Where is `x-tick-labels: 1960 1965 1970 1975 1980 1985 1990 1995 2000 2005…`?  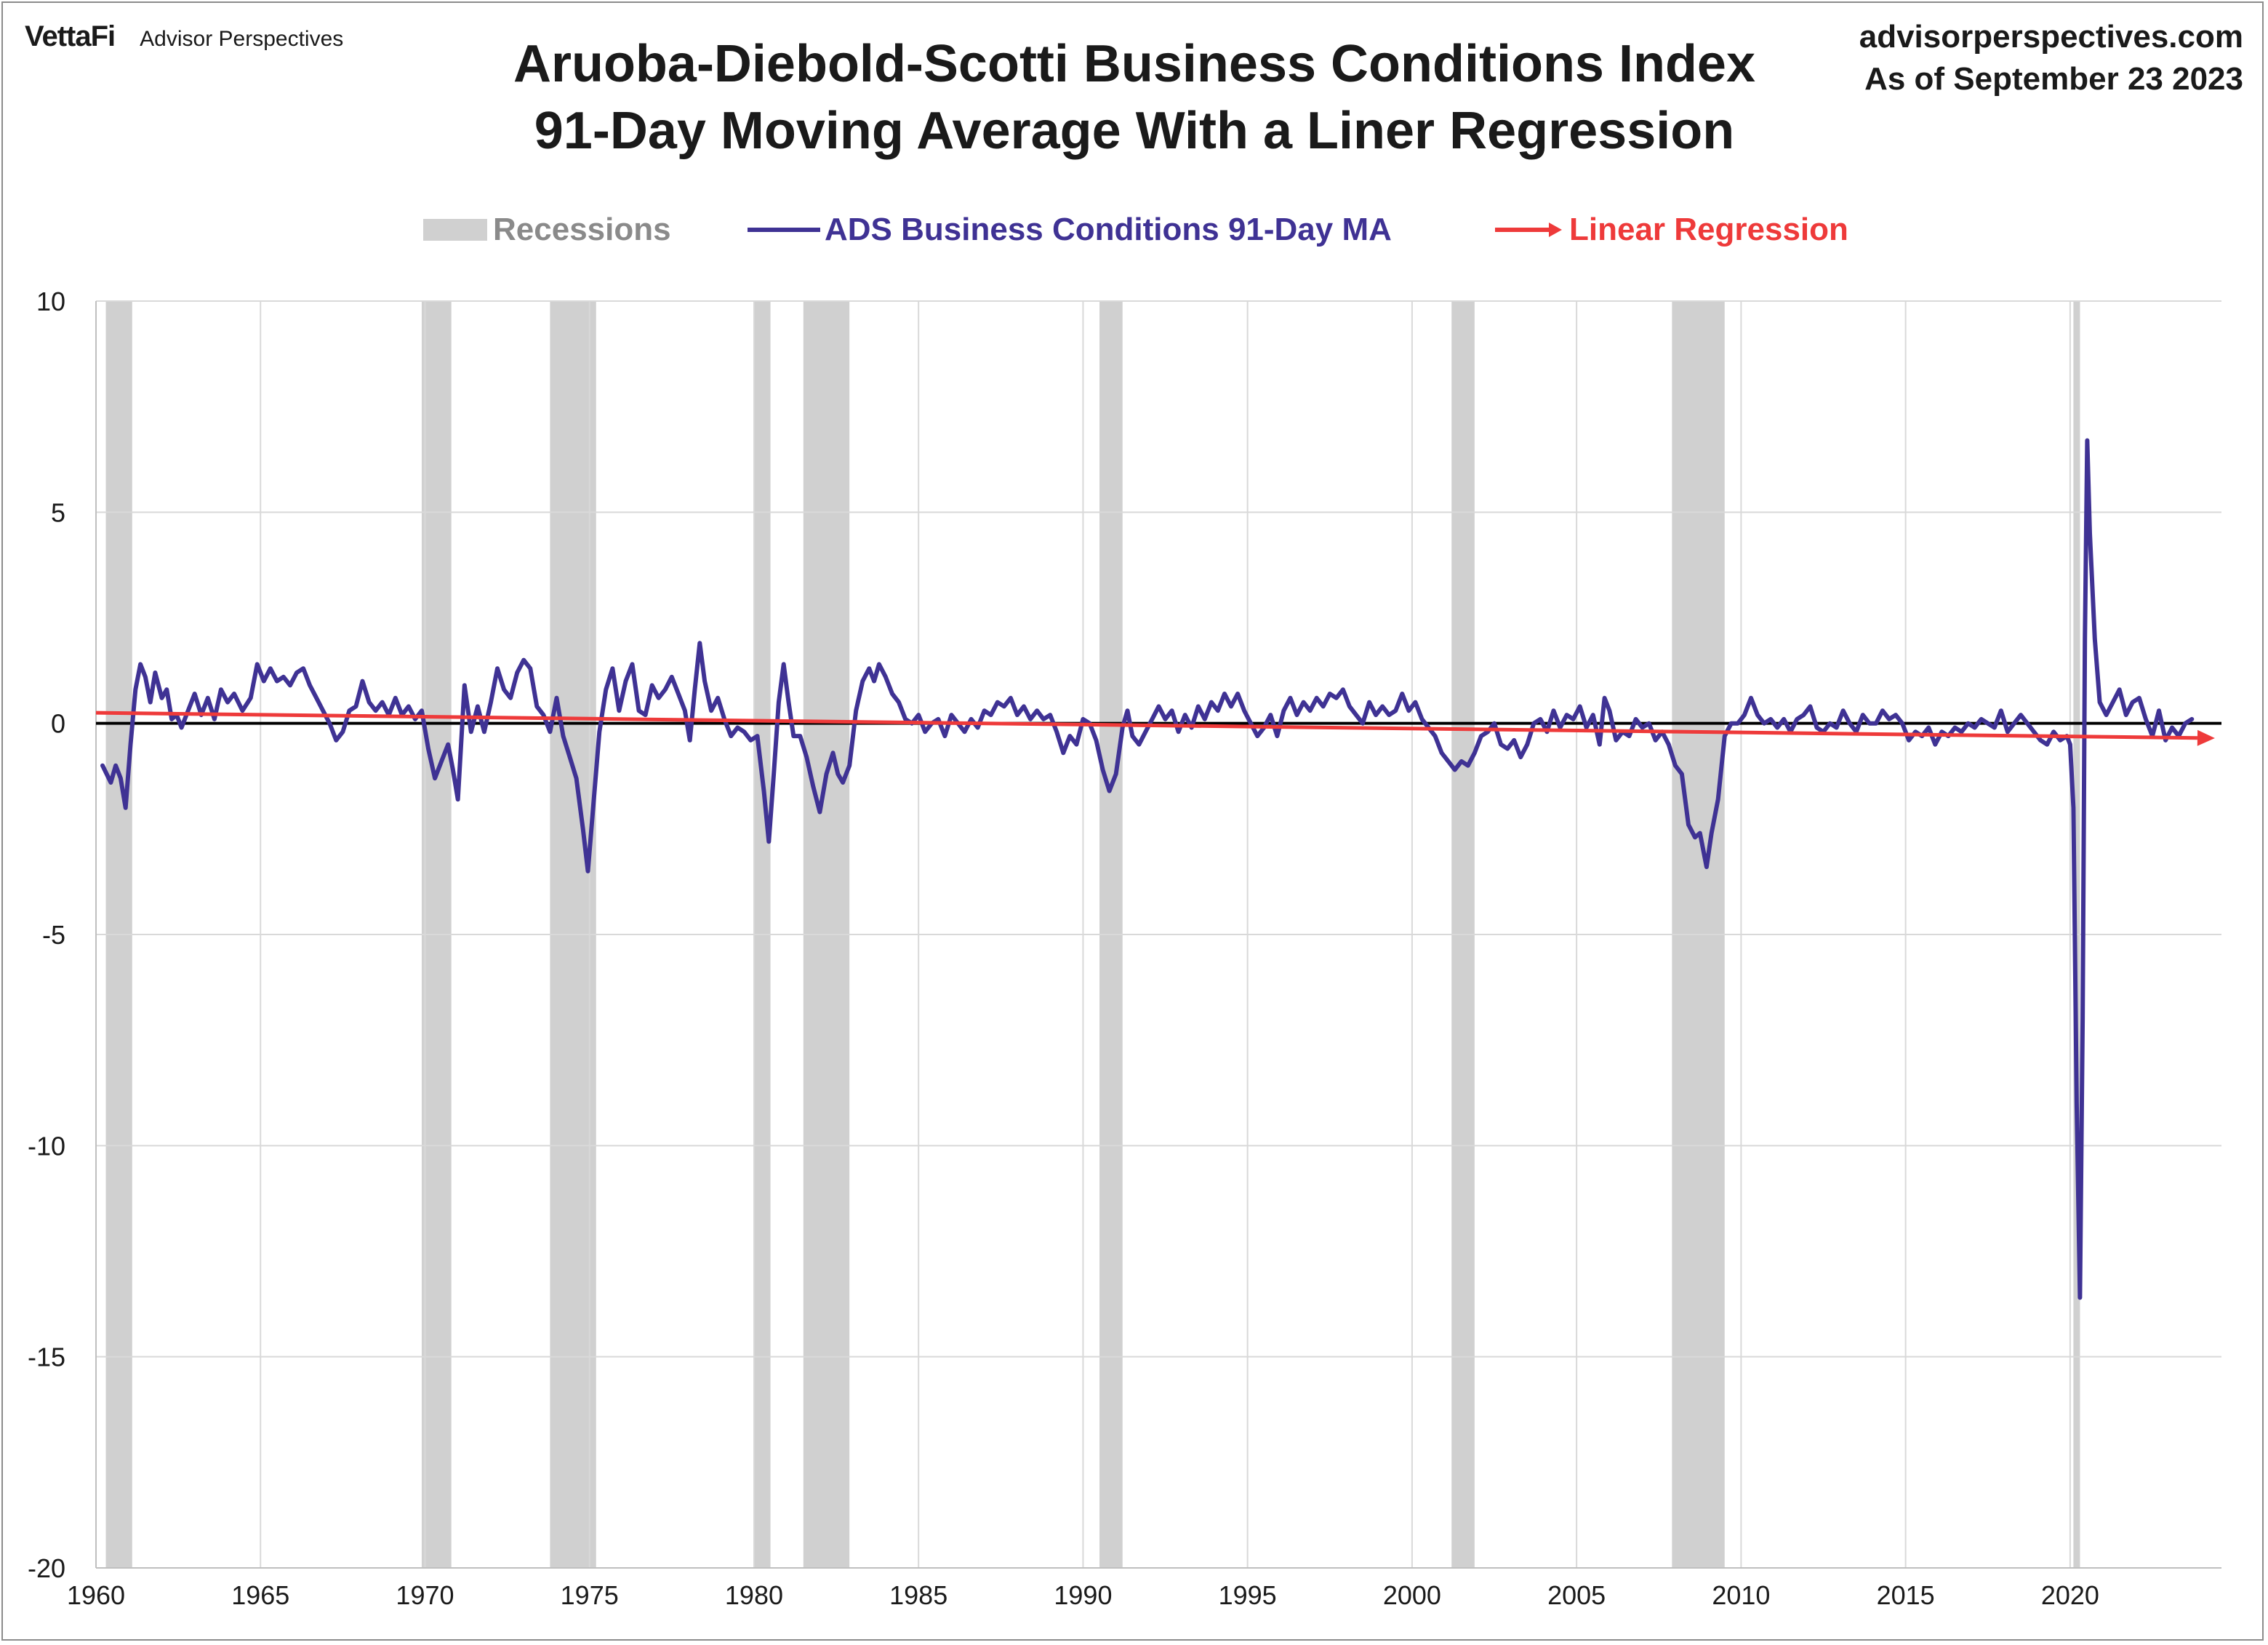
x-tick-labels: 1960 1965 1970 1975 1980 1985 1990 1995 2000 2005… is located at coordinates (1083, 1595).